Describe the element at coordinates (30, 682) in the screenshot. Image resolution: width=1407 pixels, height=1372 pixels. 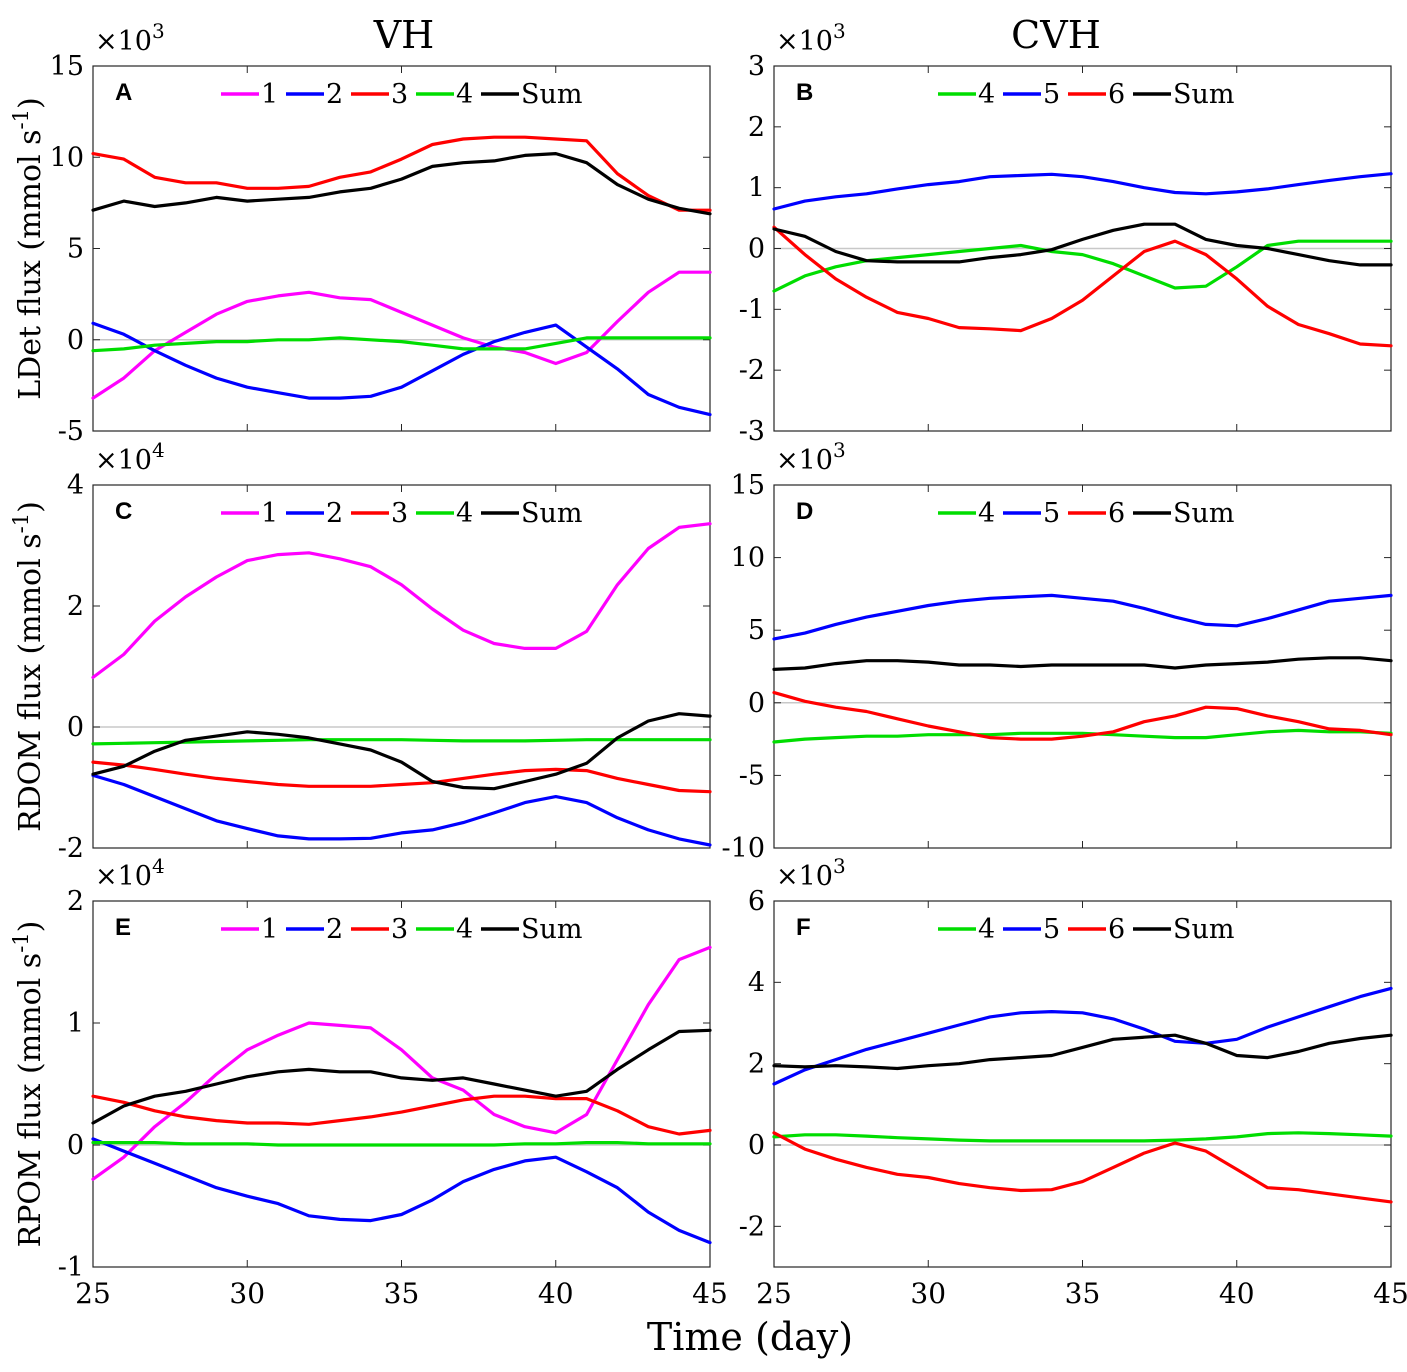
I see `y-axis-label-text: RDOM flux (mmol s` at that location.